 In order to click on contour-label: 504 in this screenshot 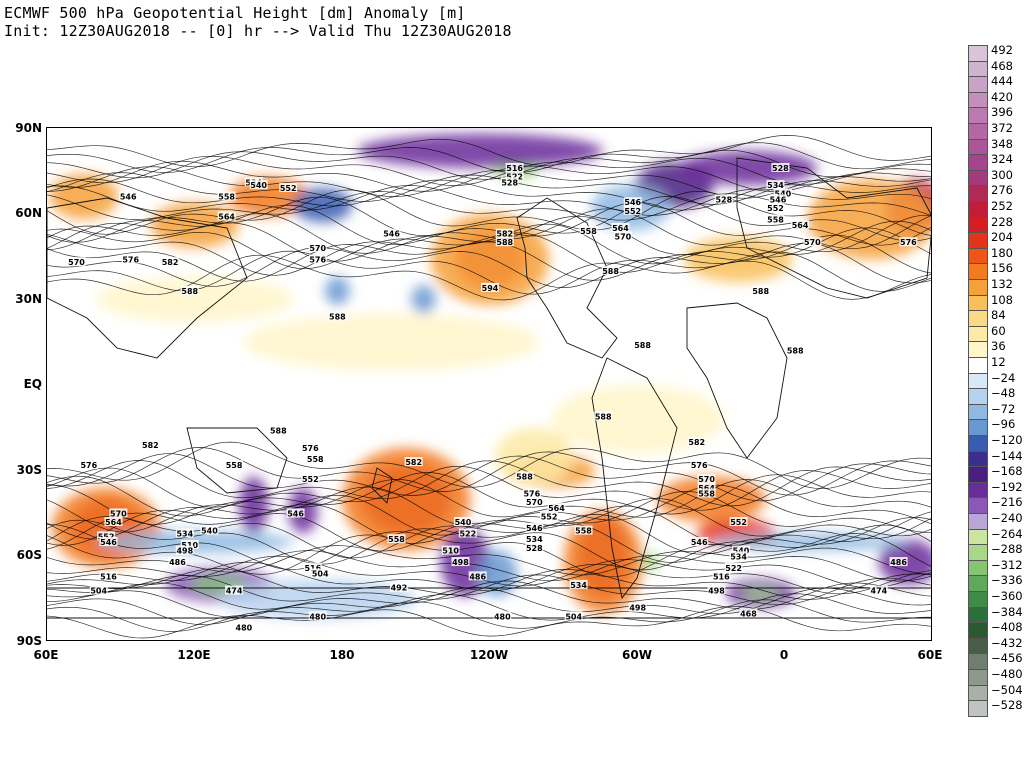, I will do `click(320, 573)`.